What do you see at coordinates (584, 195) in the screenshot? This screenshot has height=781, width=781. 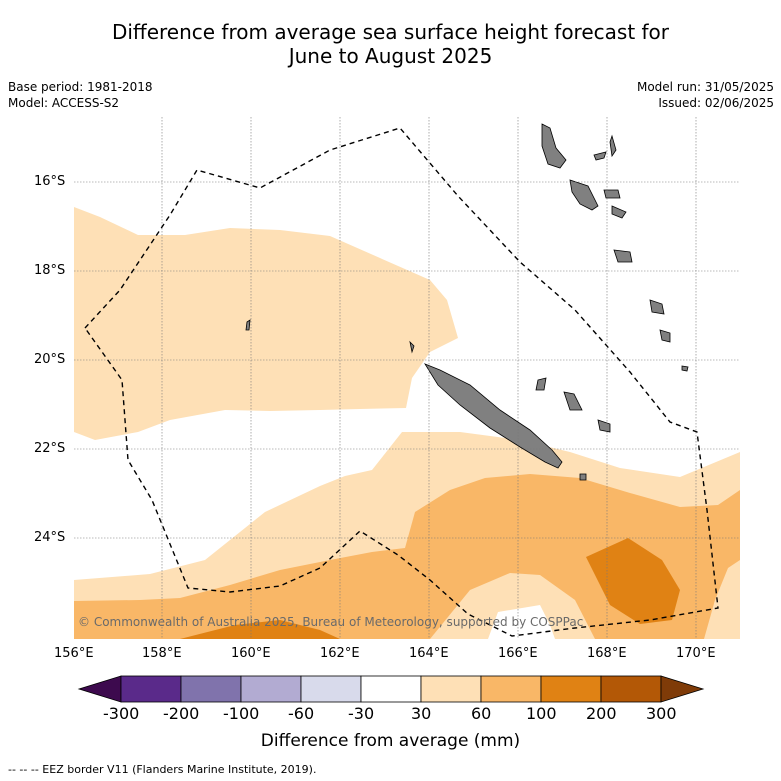 I see `vanuatu-island-malakula` at bounding box center [584, 195].